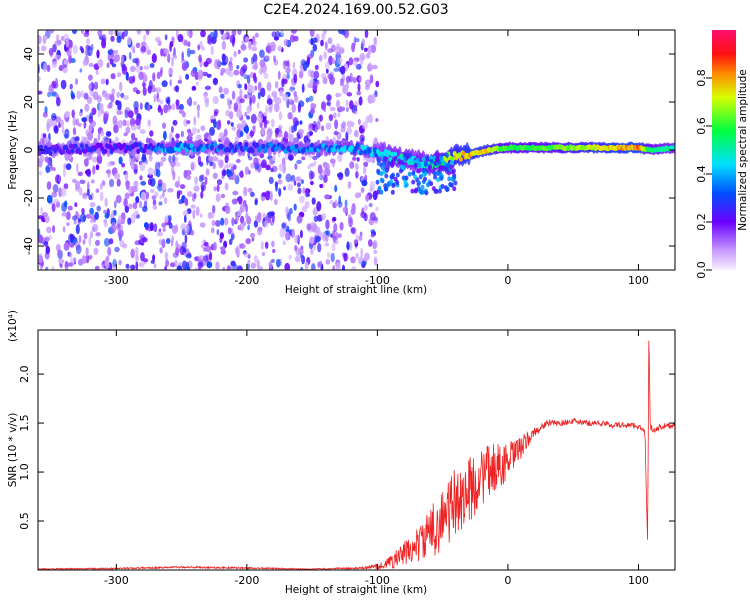 This screenshot has height=600, width=750. What do you see at coordinates (28, 198) in the screenshot?
I see `y-tick-label: -20` at bounding box center [28, 198].